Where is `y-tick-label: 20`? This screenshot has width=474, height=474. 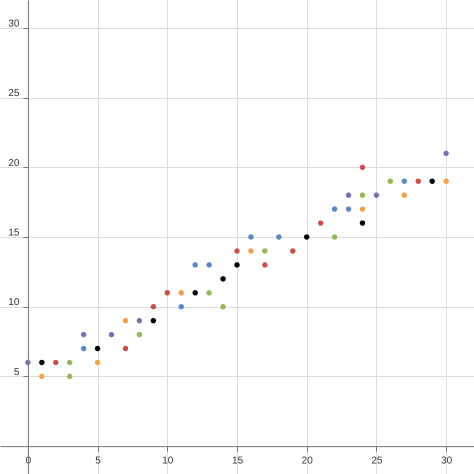 y-tick-label: 20 is located at coordinates (14, 163).